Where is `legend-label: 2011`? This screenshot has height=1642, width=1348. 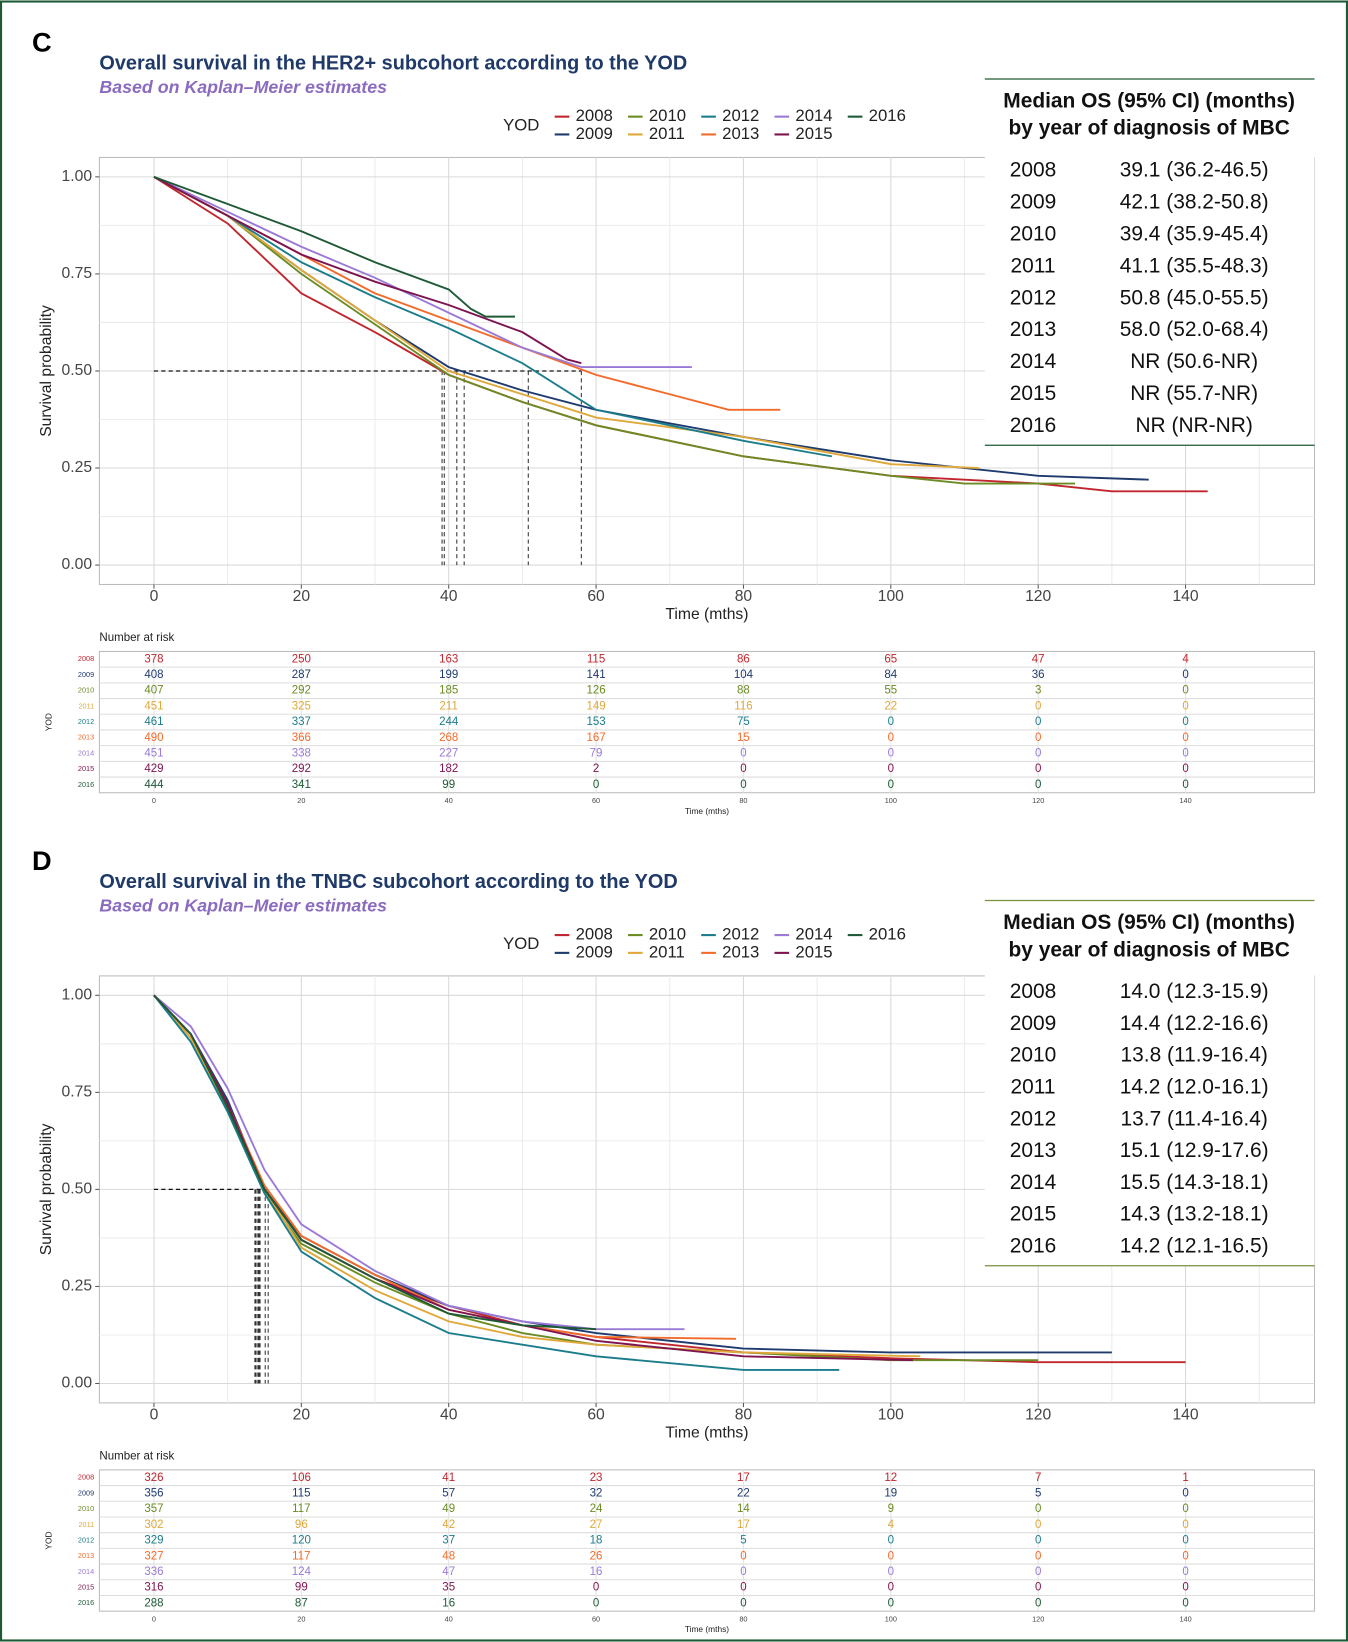
legend-label: 2011 is located at coordinates (667, 951).